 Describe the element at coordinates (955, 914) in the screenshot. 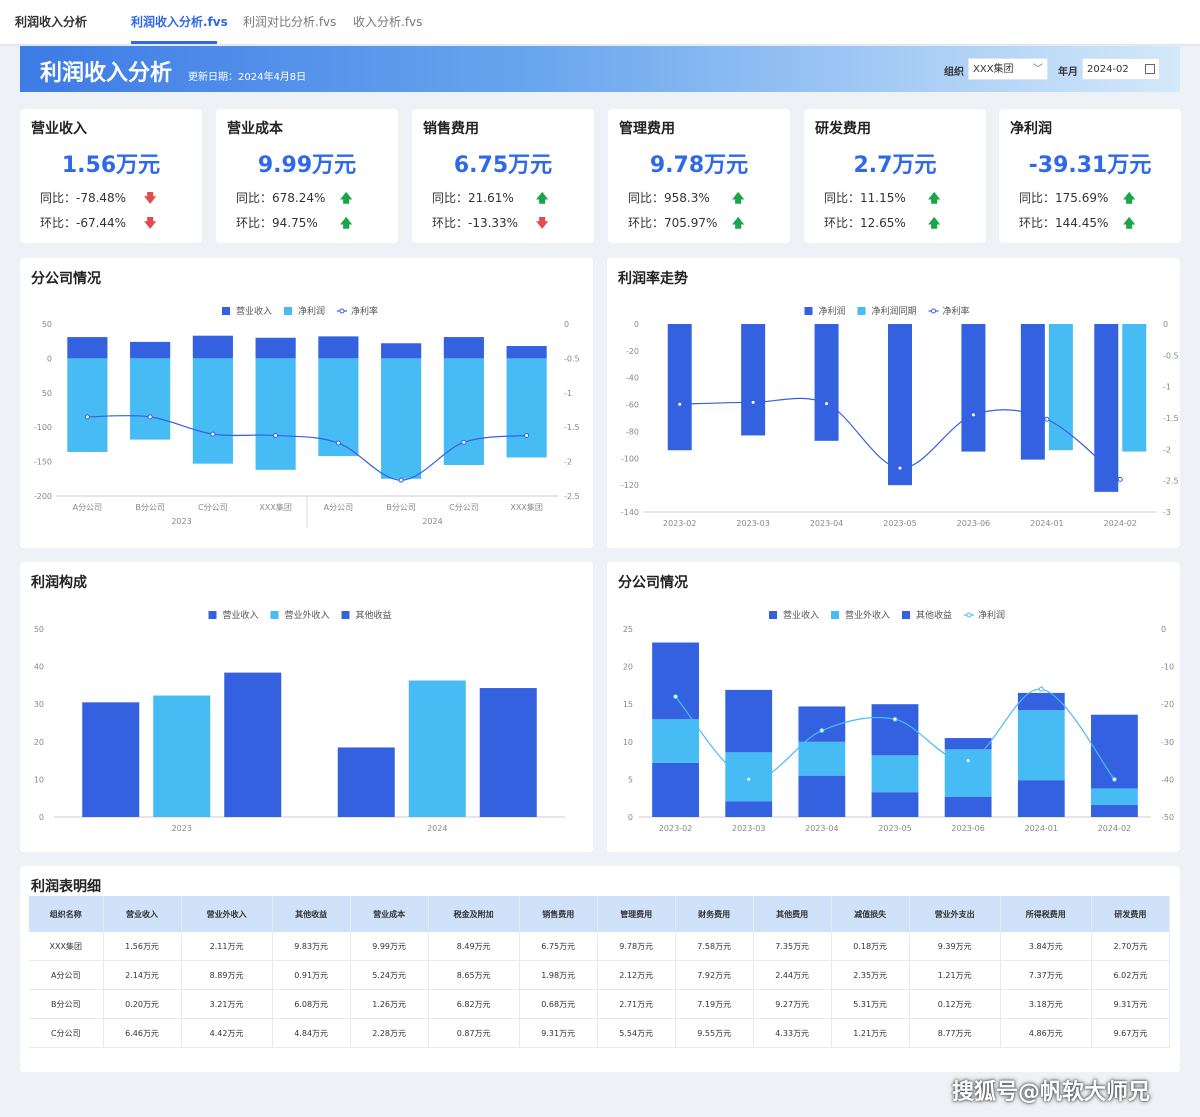

I see `column-header: 营业外支出` at that location.